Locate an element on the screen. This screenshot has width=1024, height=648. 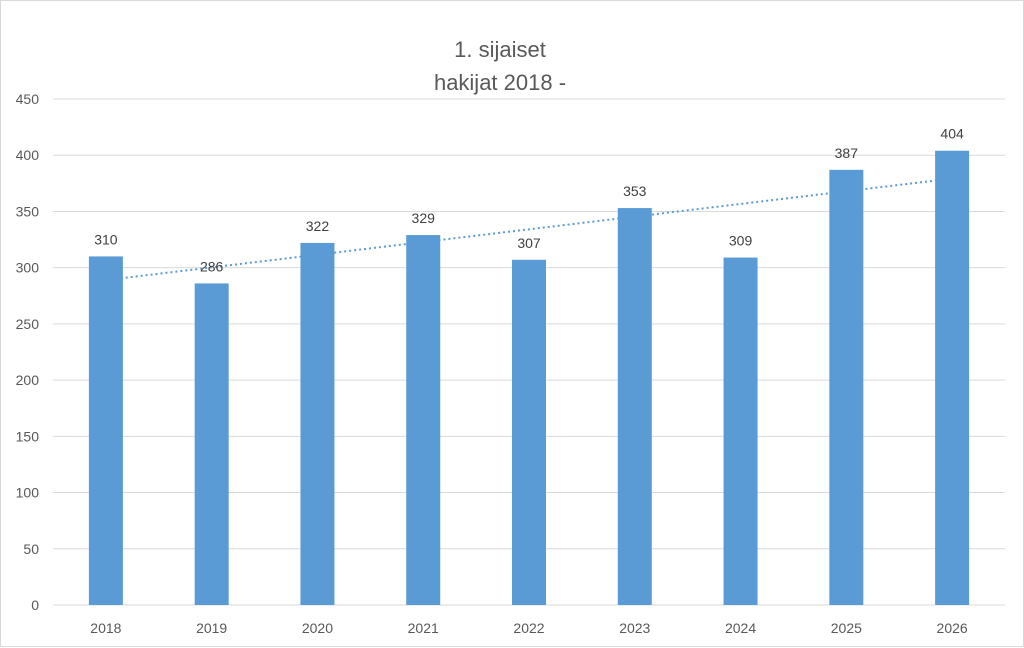
x-tick-label: 2024 is located at coordinates (740, 628).